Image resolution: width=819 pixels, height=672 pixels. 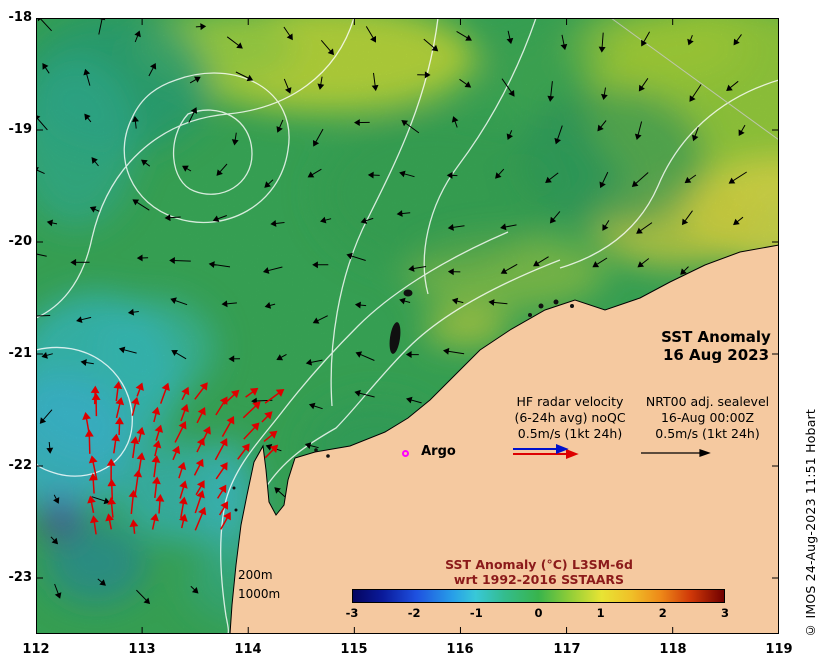 I want to click on hf-legend-arrow-icon, so click(x=546, y=451).